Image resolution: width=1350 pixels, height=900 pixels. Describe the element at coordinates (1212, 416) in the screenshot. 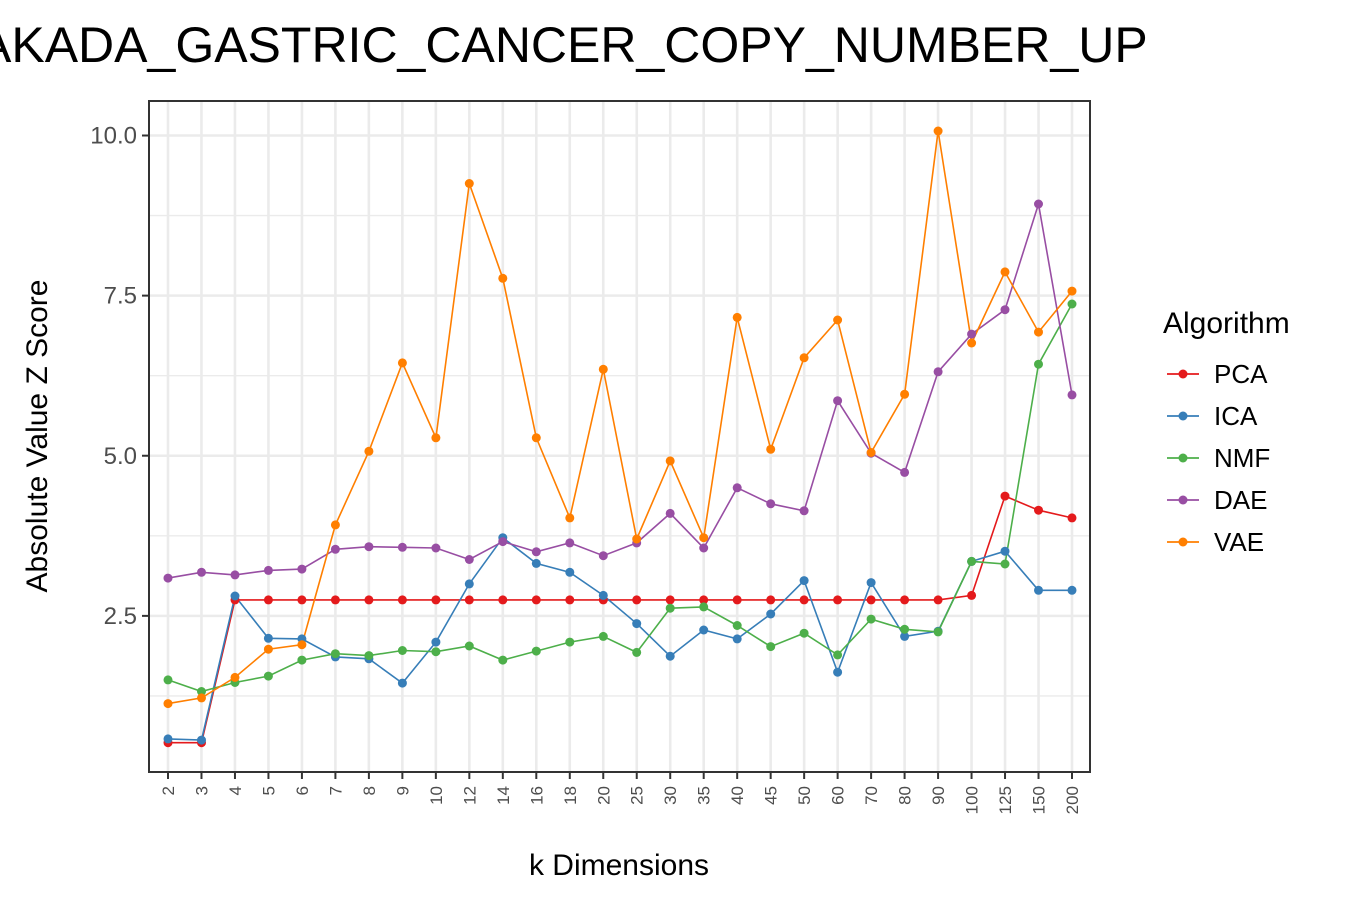

I see `legend-item-ica: ICA` at that location.